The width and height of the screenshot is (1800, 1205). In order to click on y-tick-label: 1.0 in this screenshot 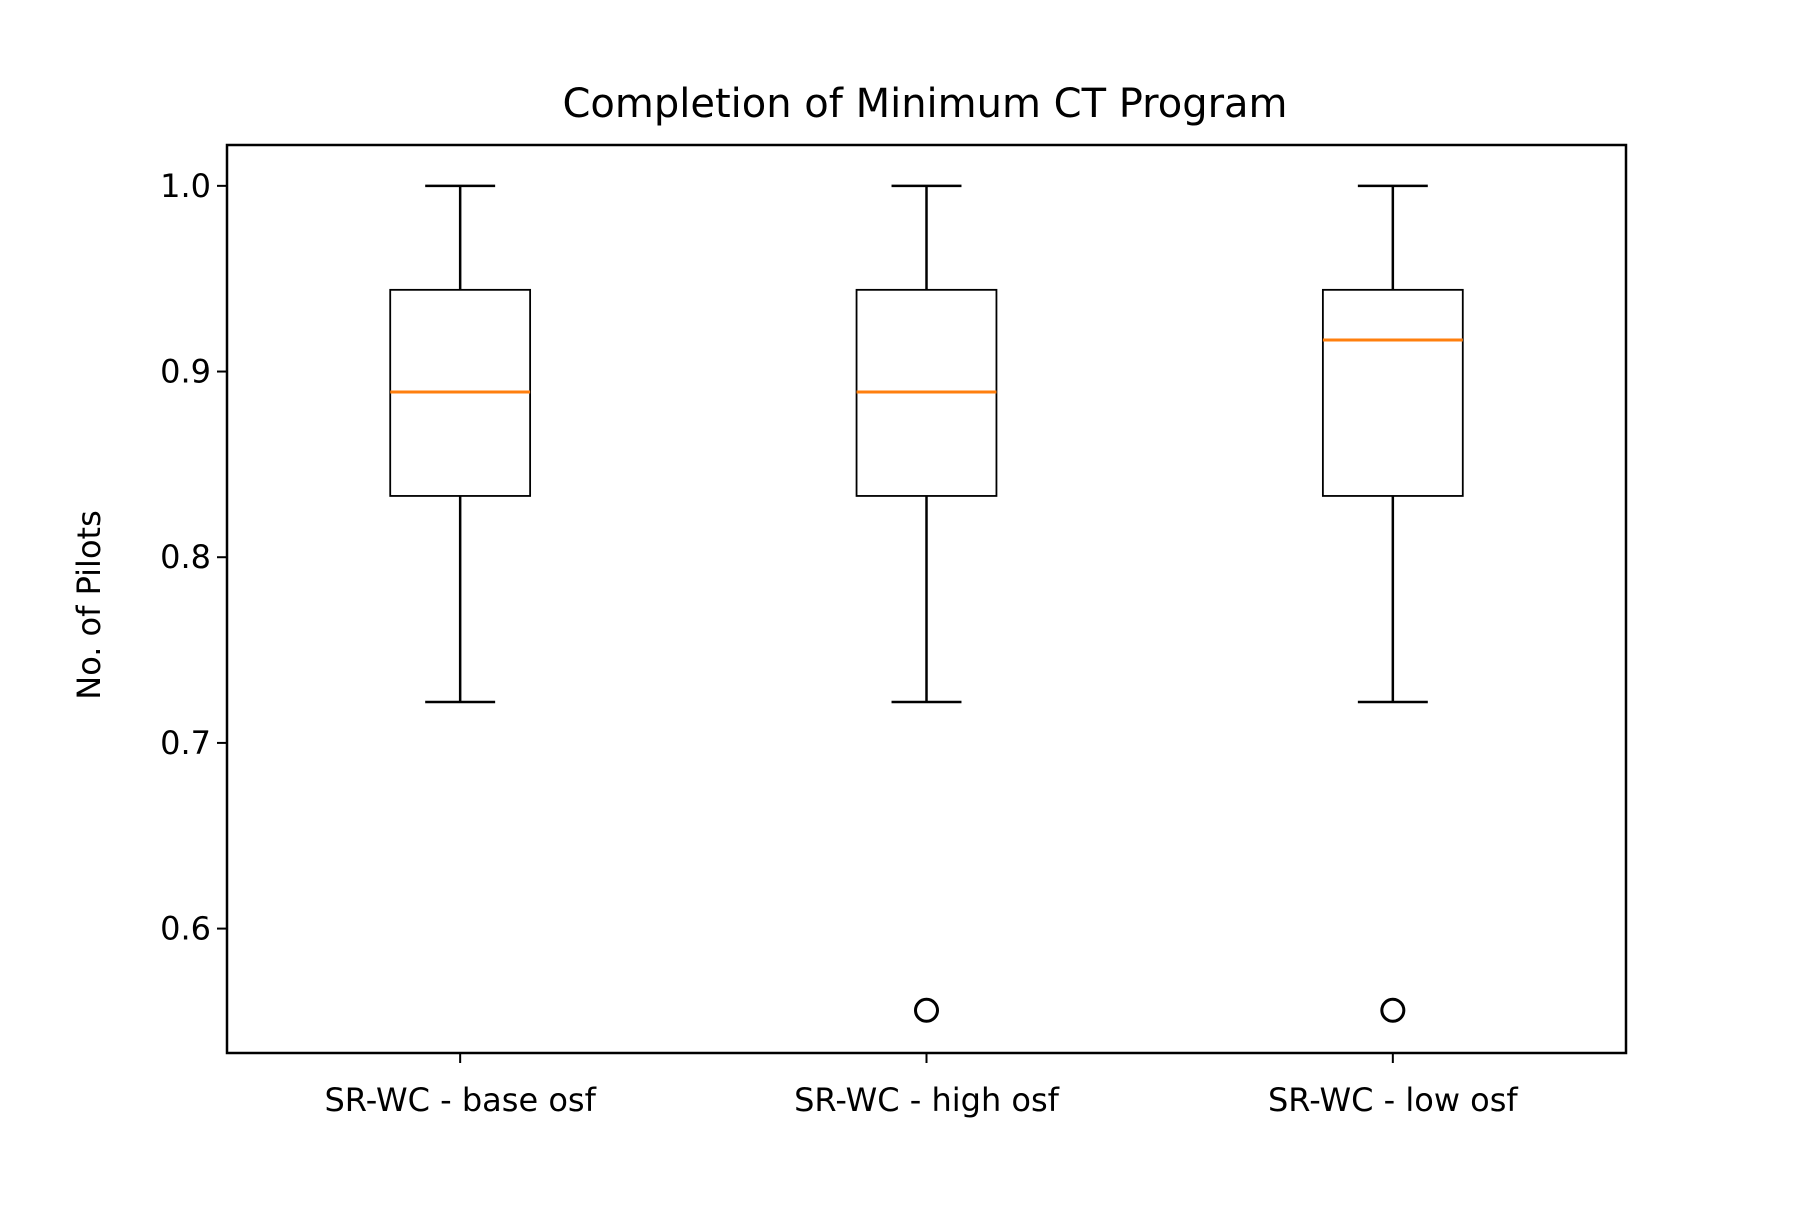, I will do `click(185, 186)`.